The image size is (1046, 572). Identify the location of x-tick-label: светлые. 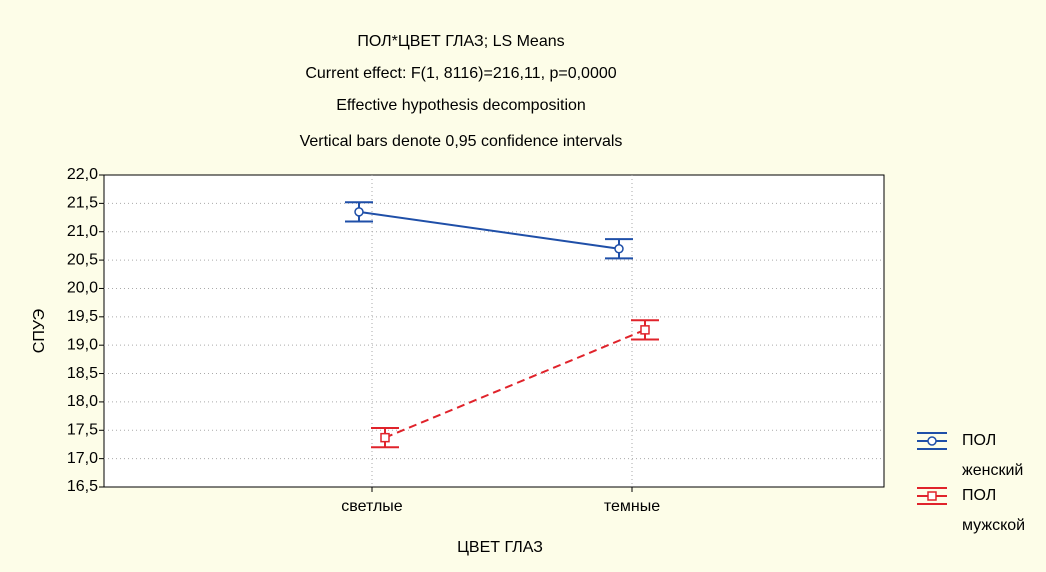
(372, 506).